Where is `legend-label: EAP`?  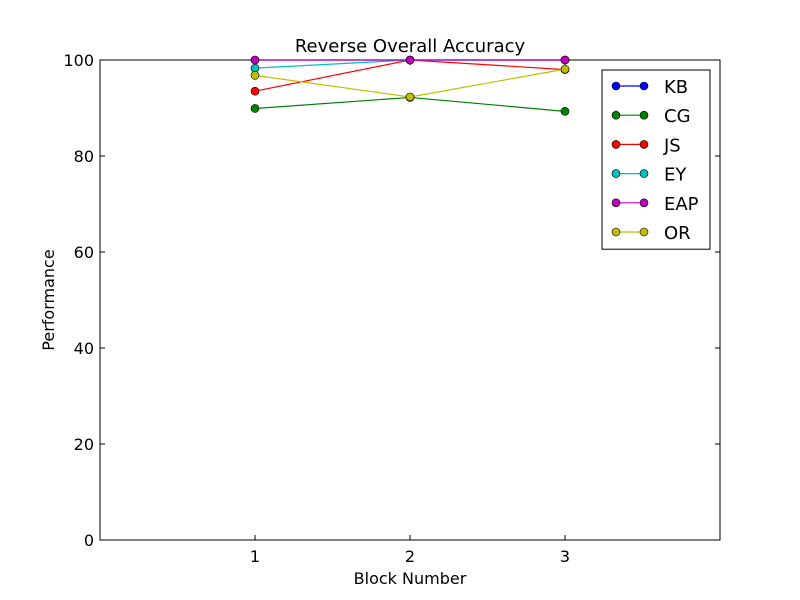
legend-label: EAP is located at coordinates (681, 204).